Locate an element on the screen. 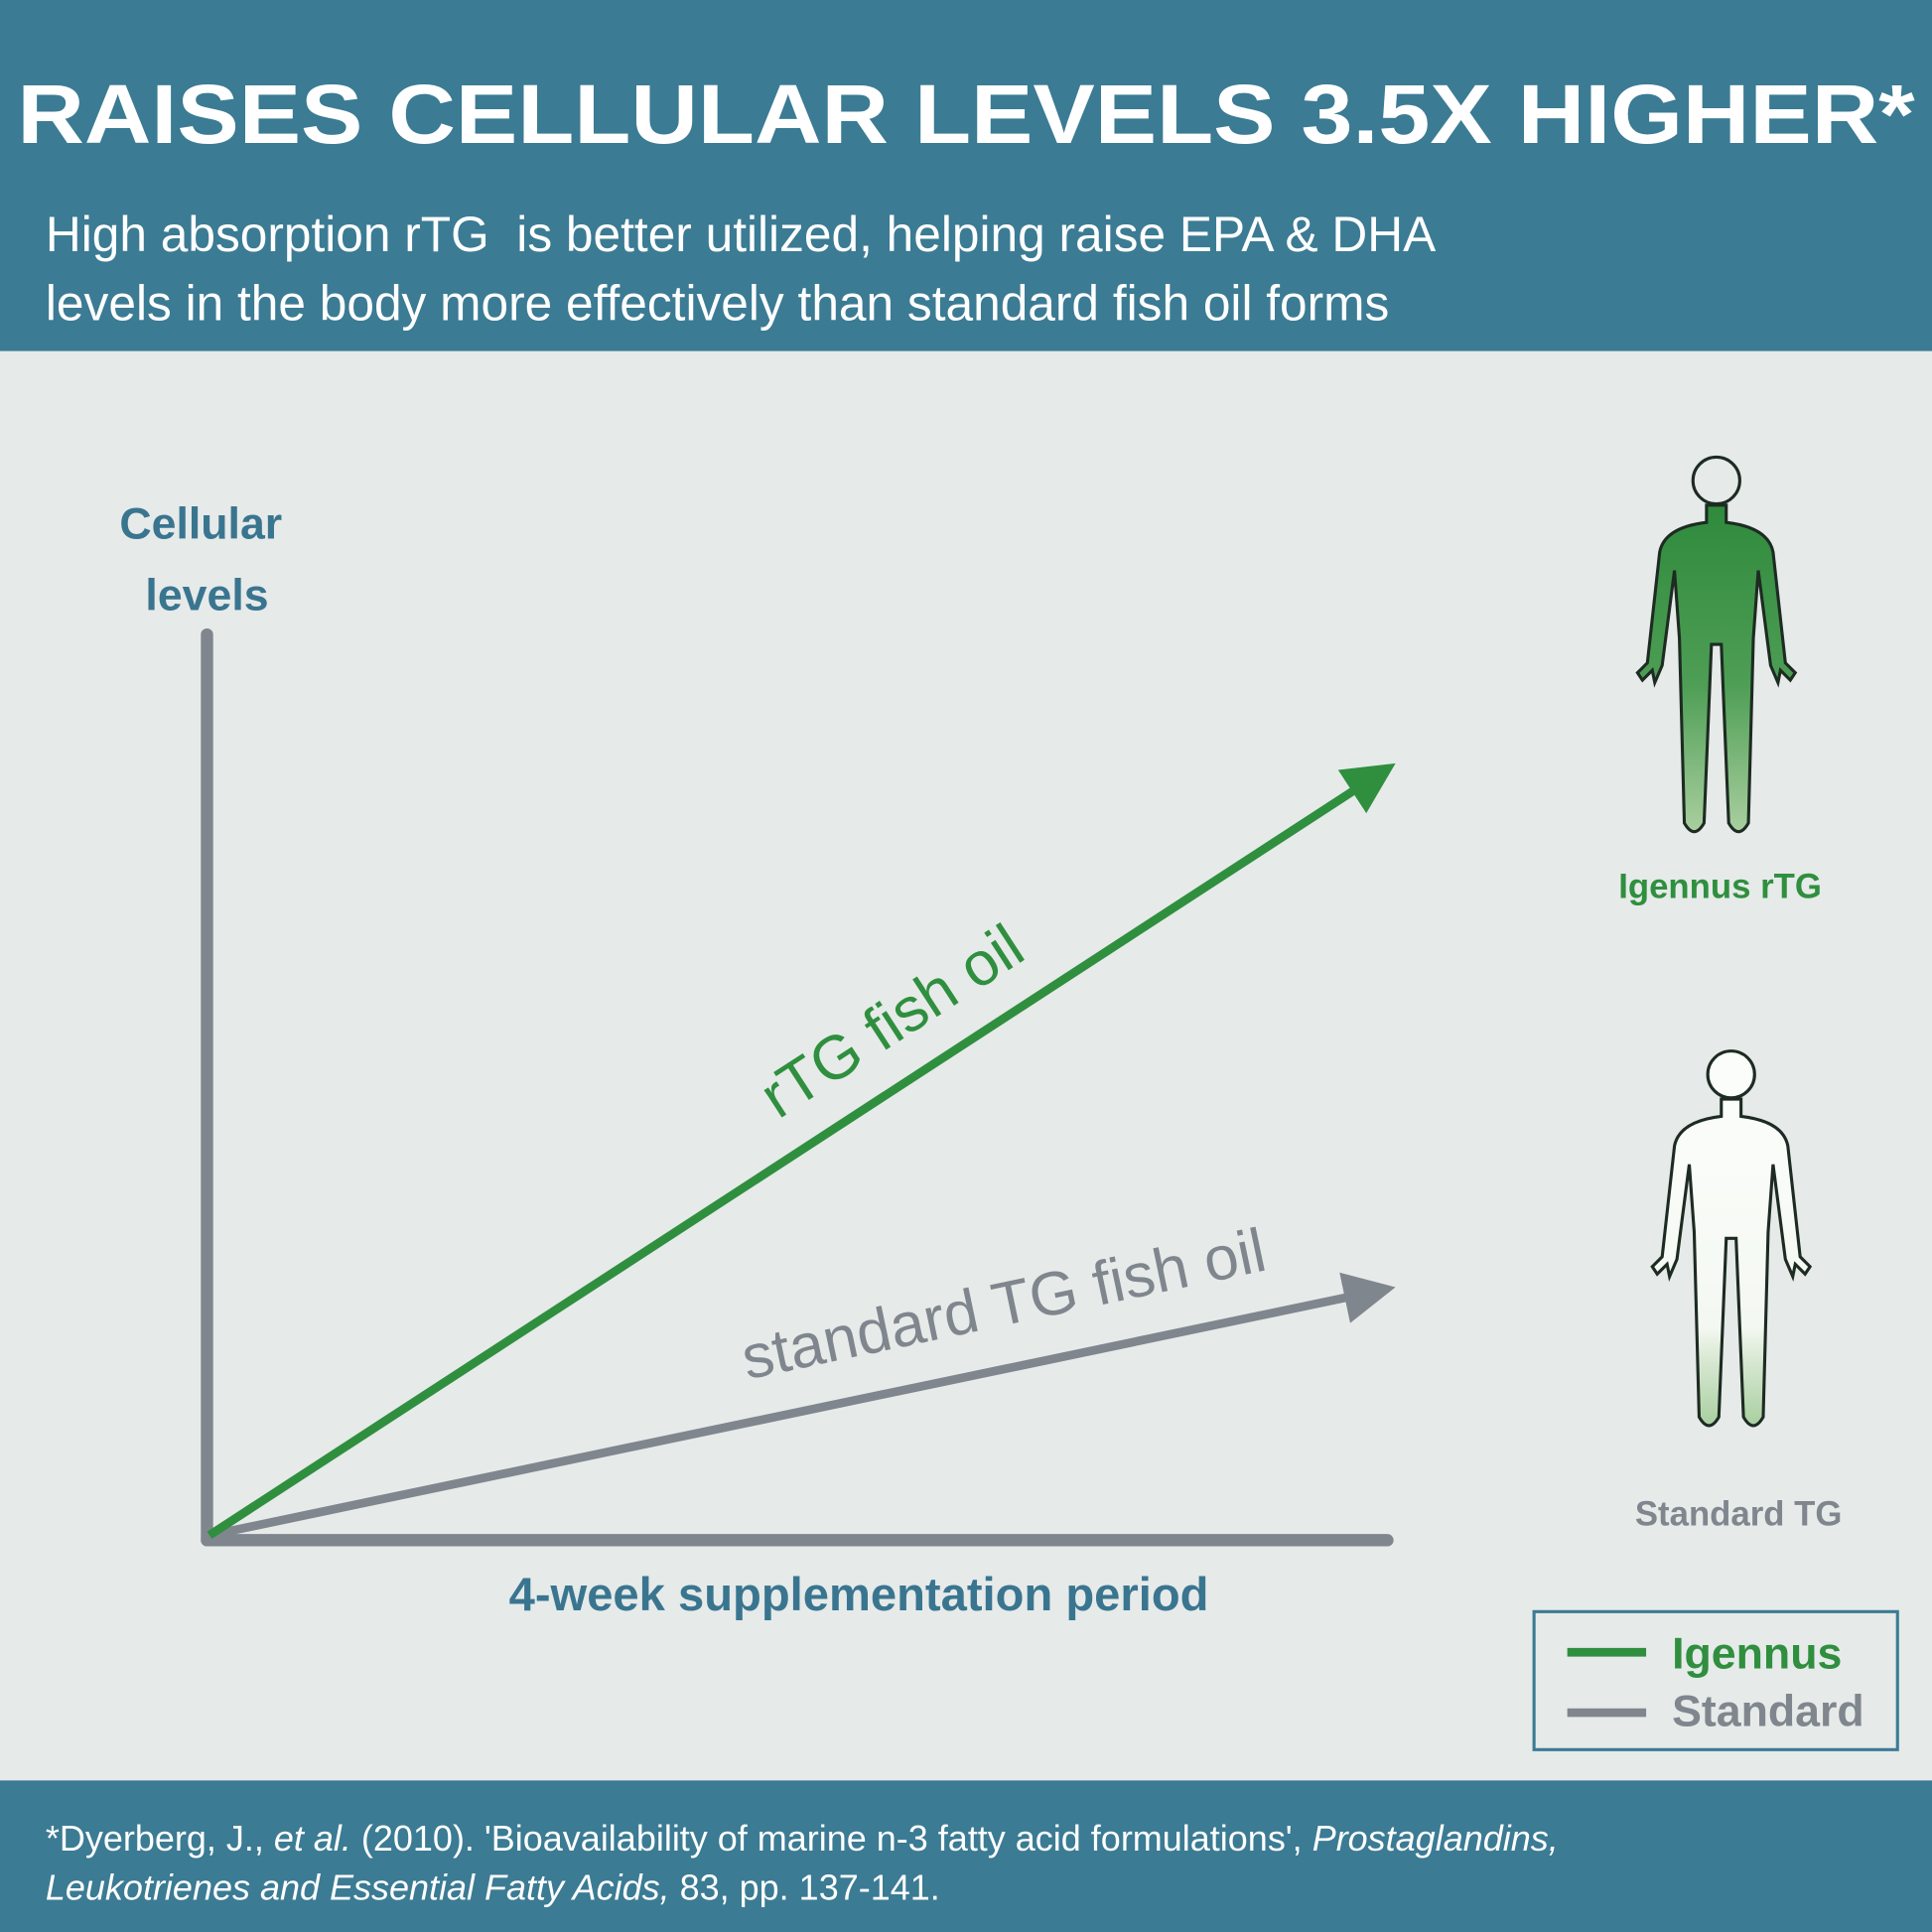  citation-text: *Dyerberg, J., is located at coordinates (160, 1839).